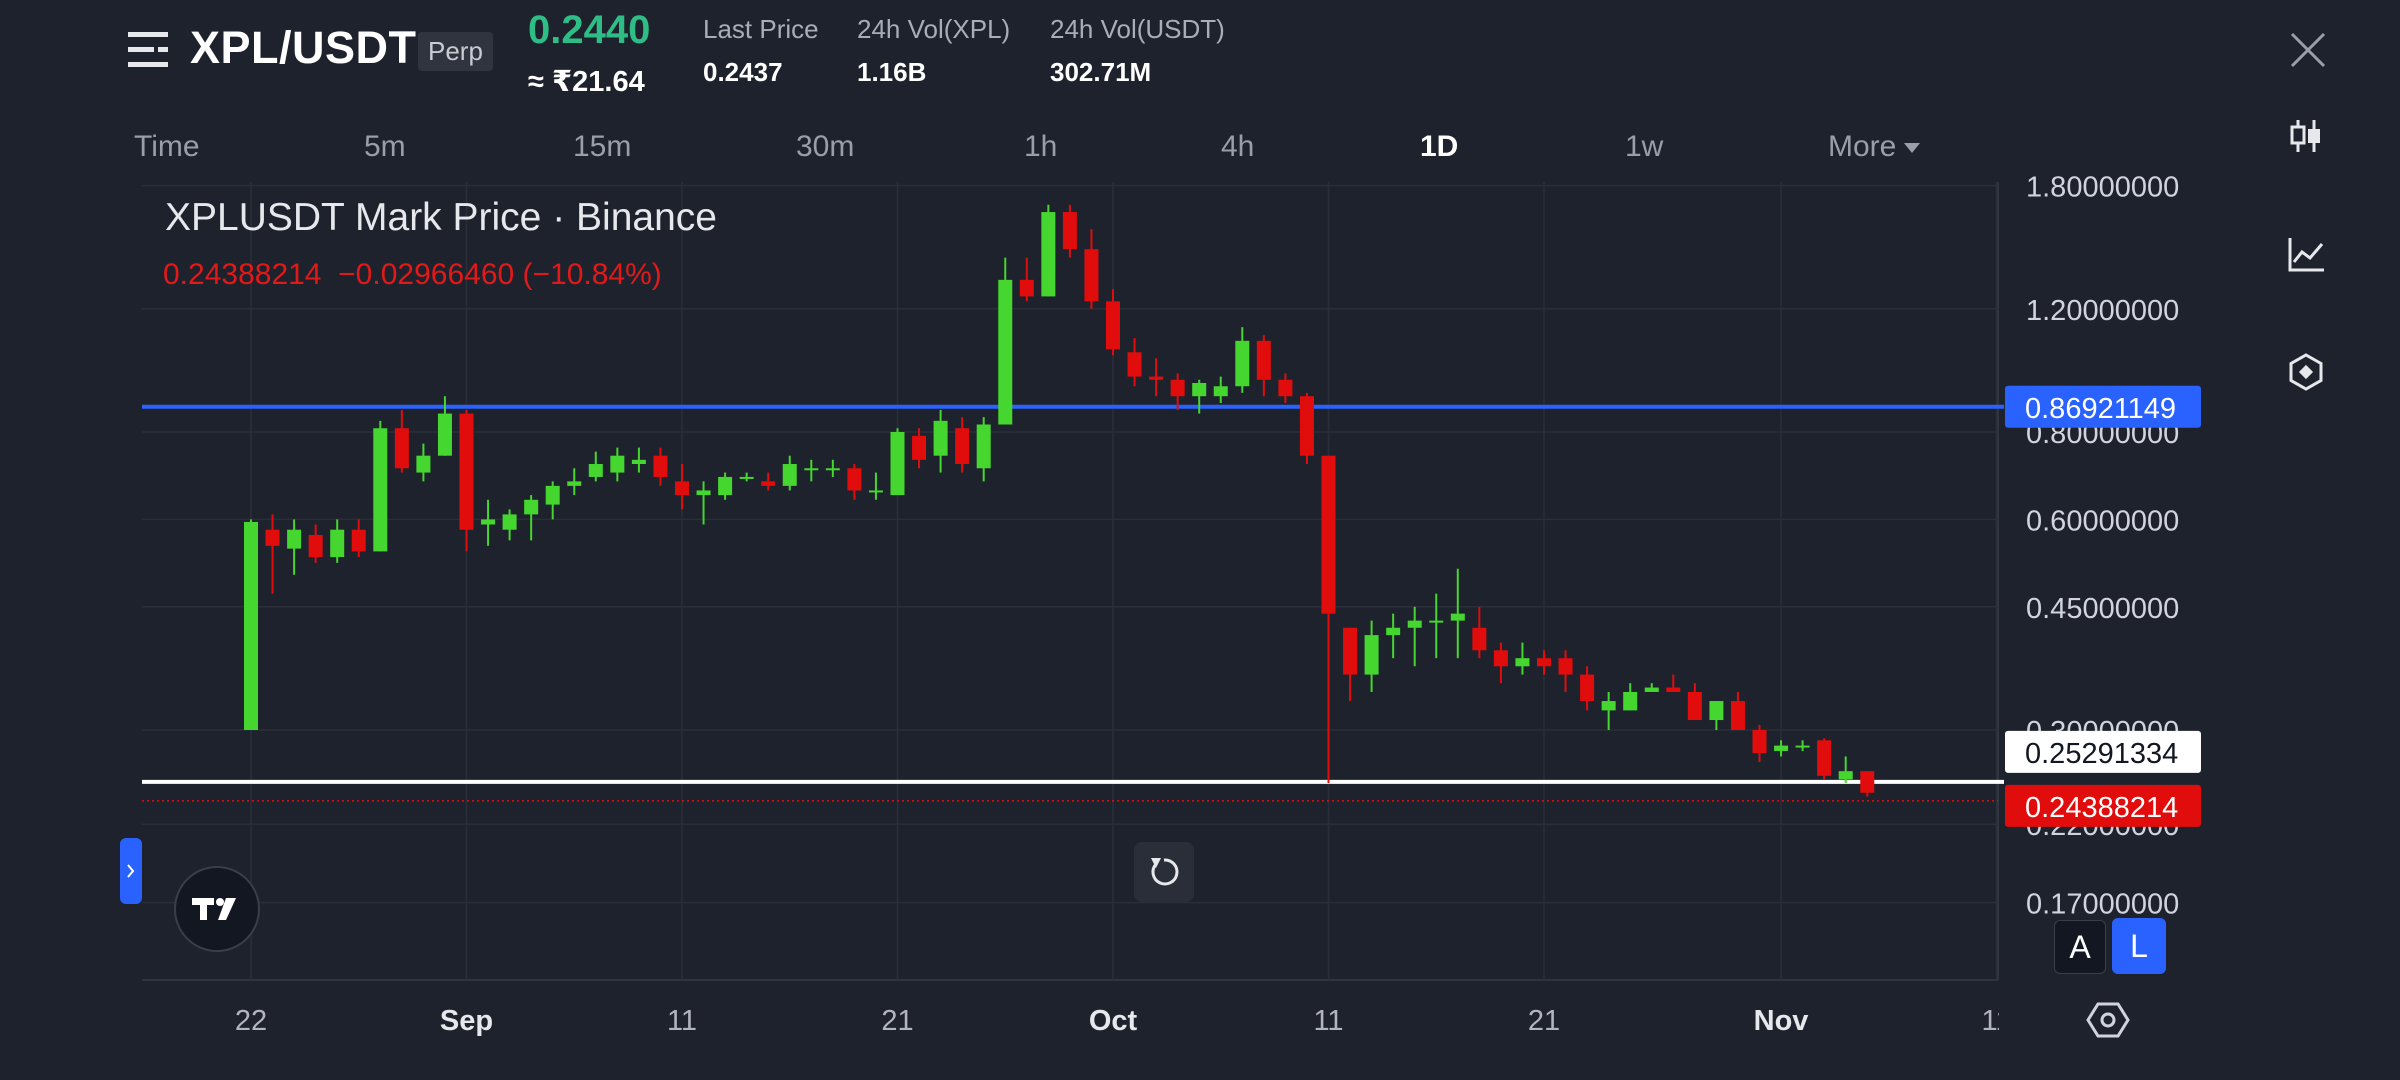  I want to click on tab-time: Time, so click(167, 146).